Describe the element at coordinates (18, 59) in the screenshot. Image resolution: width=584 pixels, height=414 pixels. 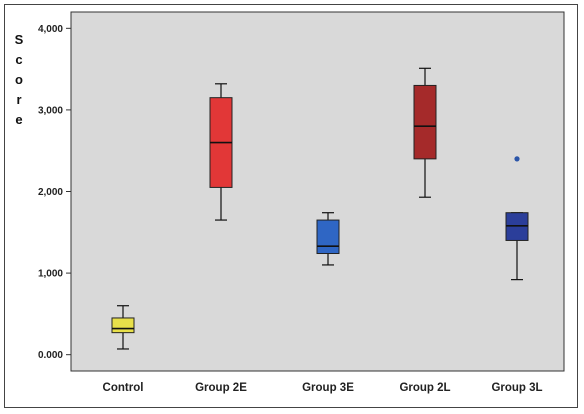
I see `y-axis-label-letter: c` at that location.